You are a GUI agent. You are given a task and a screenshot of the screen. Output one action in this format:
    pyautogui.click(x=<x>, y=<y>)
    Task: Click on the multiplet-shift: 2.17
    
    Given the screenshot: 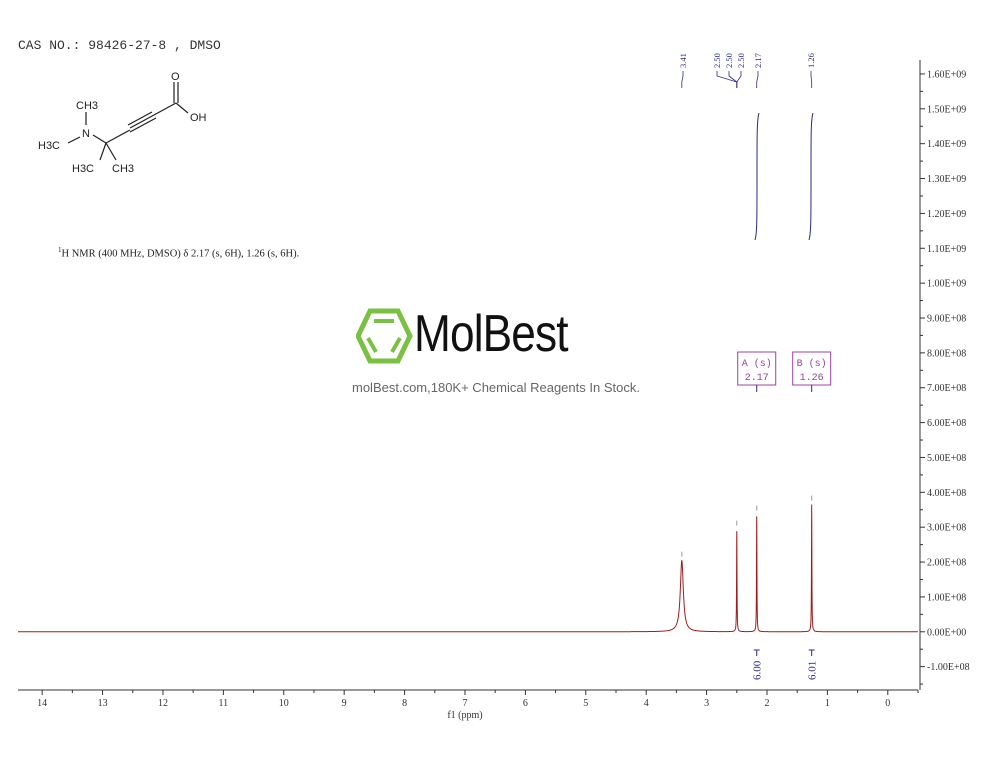 What is the action you would take?
    pyautogui.click(x=757, y=378)
    